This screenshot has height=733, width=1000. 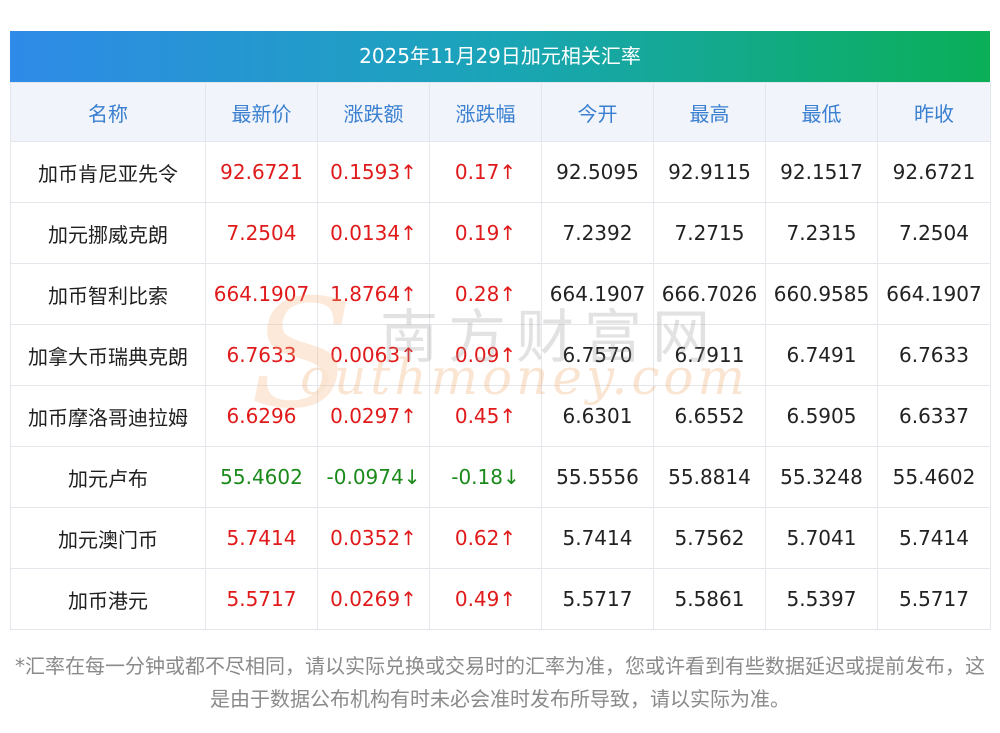 I want to click on cell-latest: 7.2504, so click(x=261, y=233).